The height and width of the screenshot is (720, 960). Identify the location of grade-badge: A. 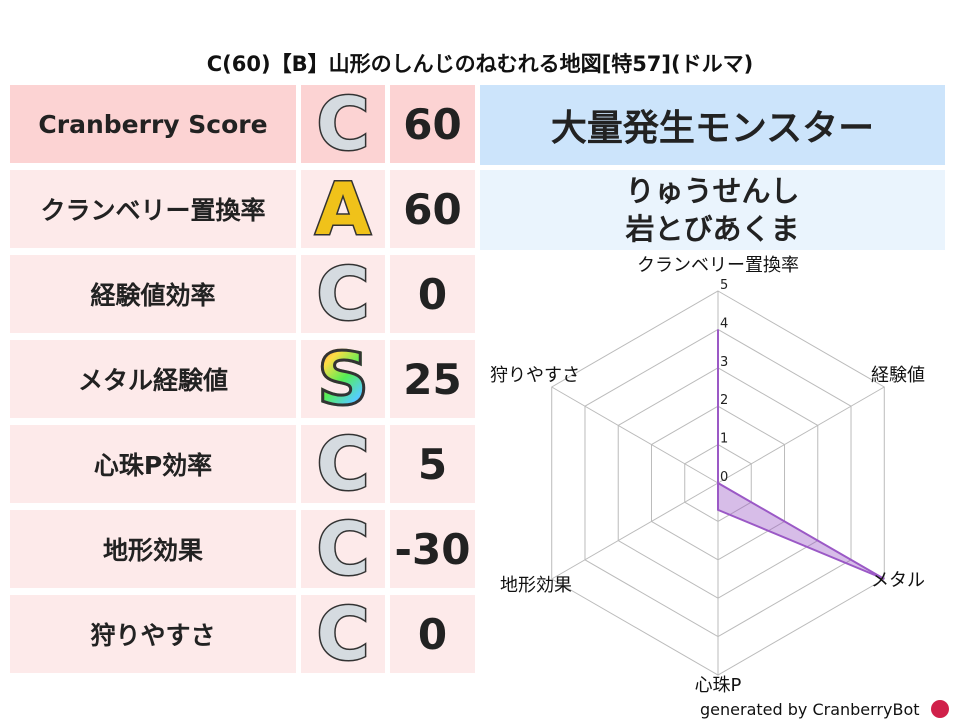
(343, 209).